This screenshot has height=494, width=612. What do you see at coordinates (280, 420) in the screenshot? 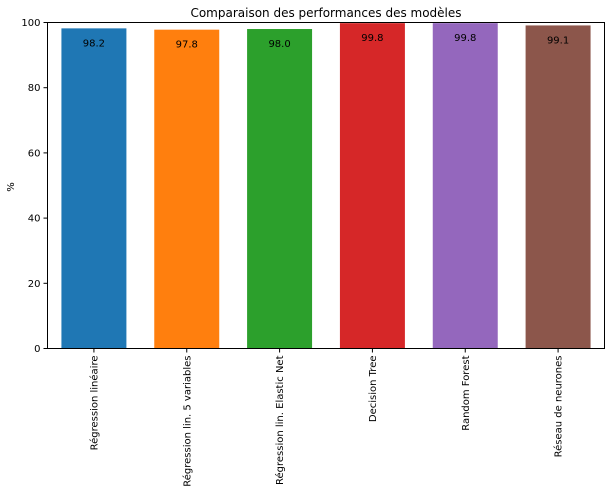
I see `x-tick-label: Régression lin. Elastic Net` at bounding box center [280, 420].